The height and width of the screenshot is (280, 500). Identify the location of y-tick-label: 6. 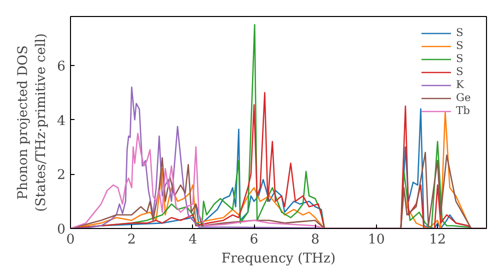
(61, 66).